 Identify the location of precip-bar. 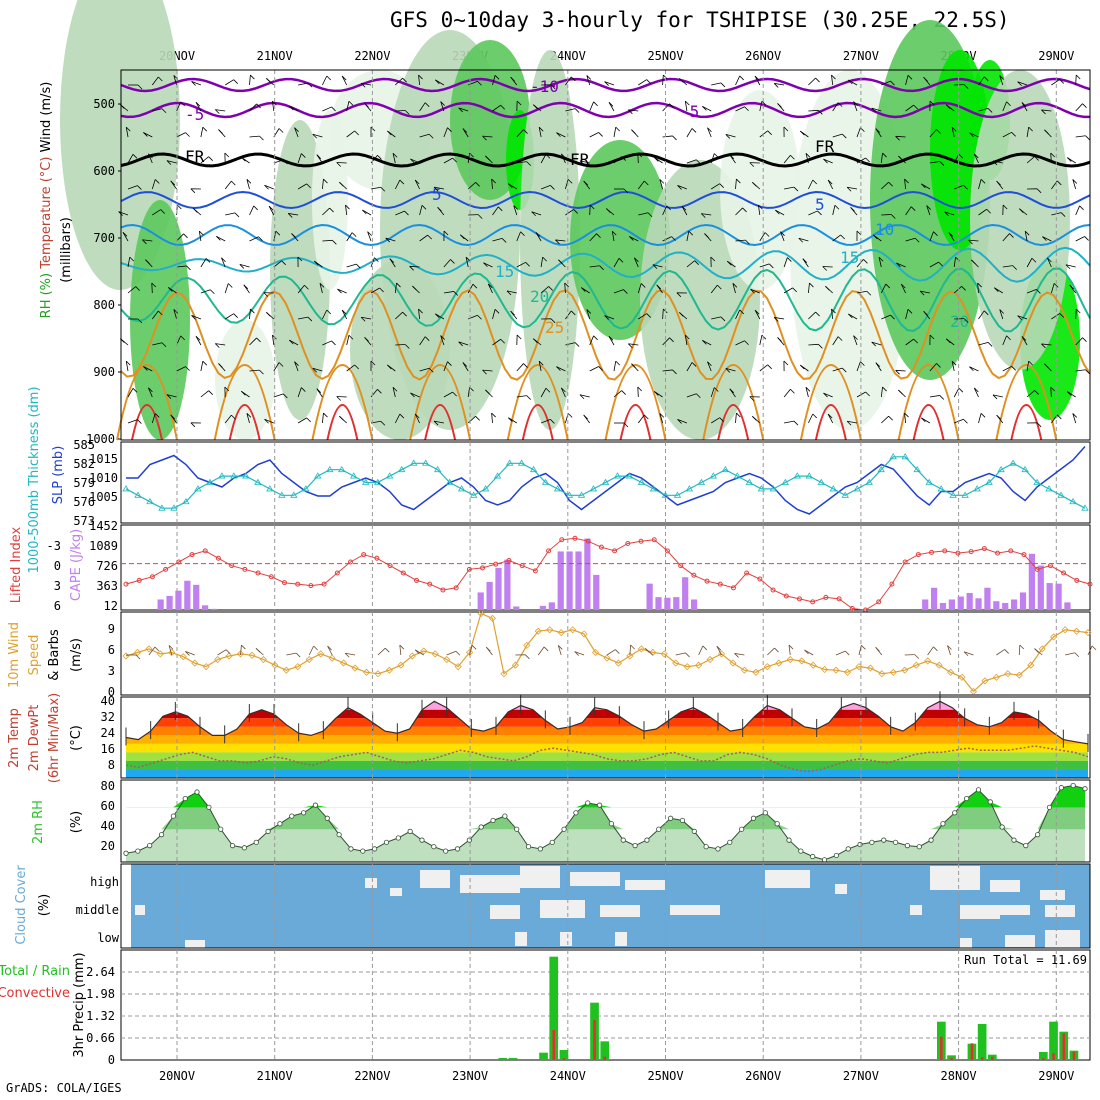
(951, 1057).